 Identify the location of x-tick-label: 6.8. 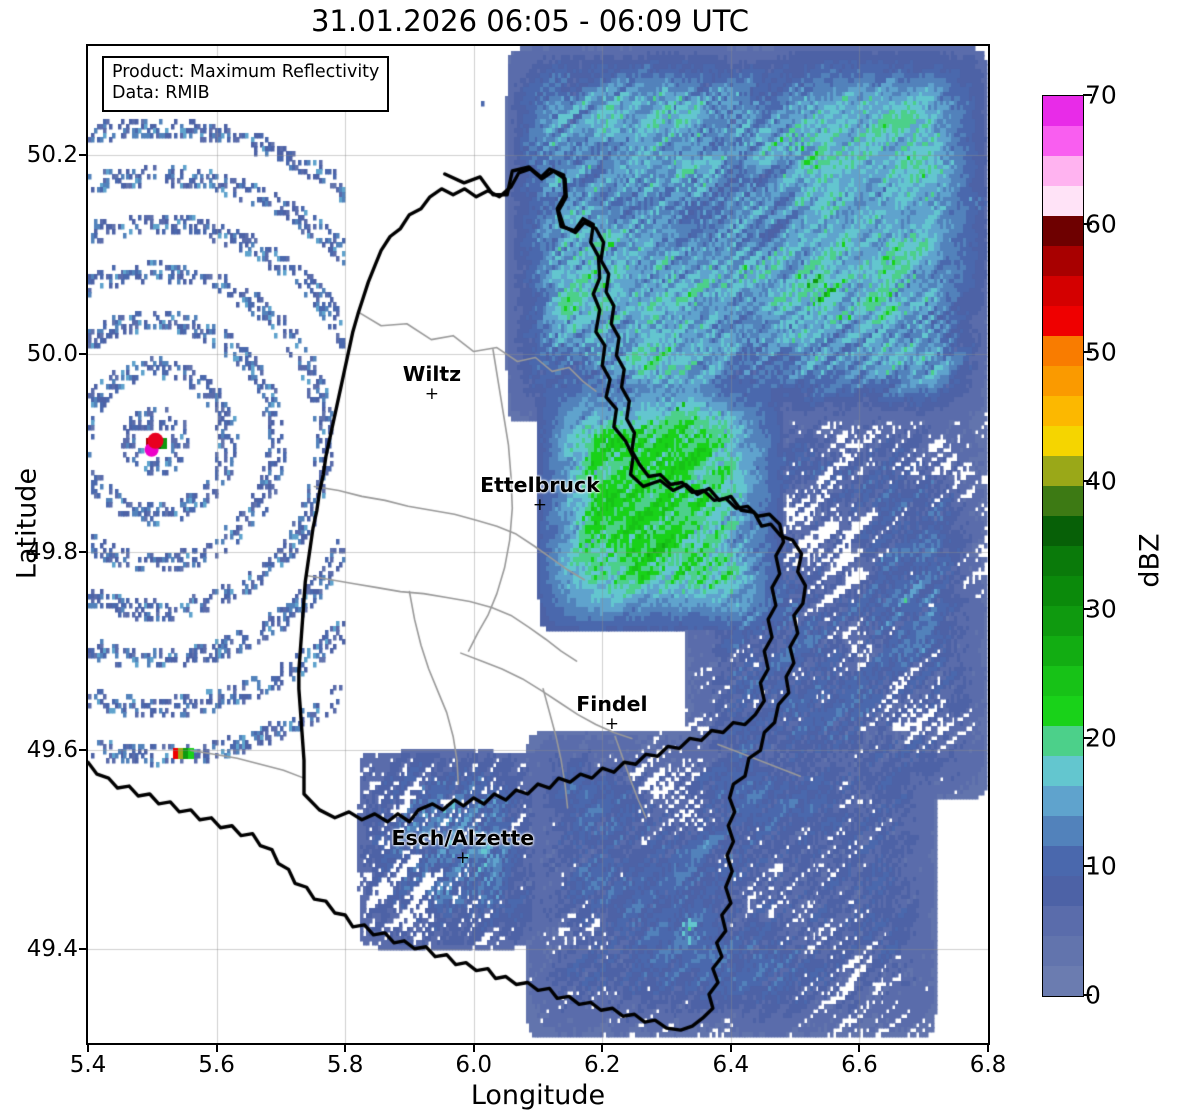
(988, 1065).